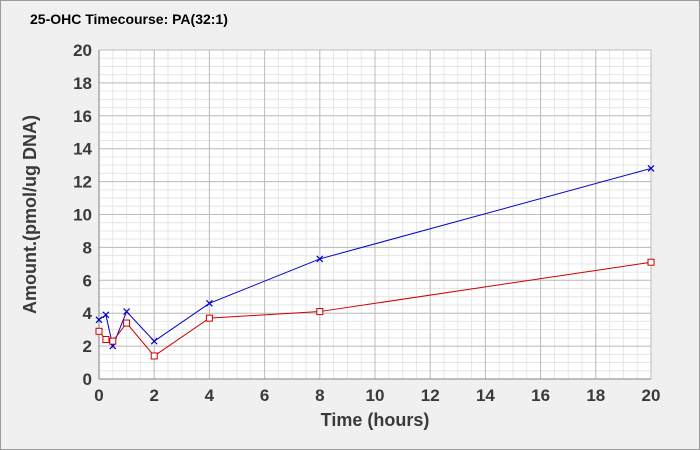  What do you see at coordinates (319, 395) in the screenshot?
I see `x-tick-label: 8` at bounding box center [319, 395].